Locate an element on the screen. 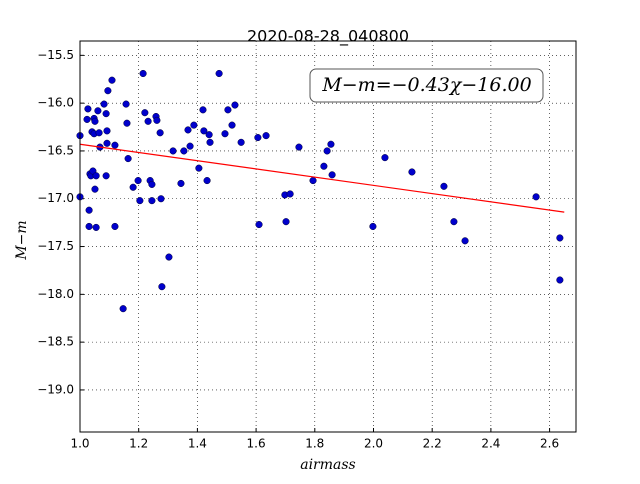 This screenshot has height=484, width=640. y-tick-label: −17.0 is located at coordinates (55, 198).